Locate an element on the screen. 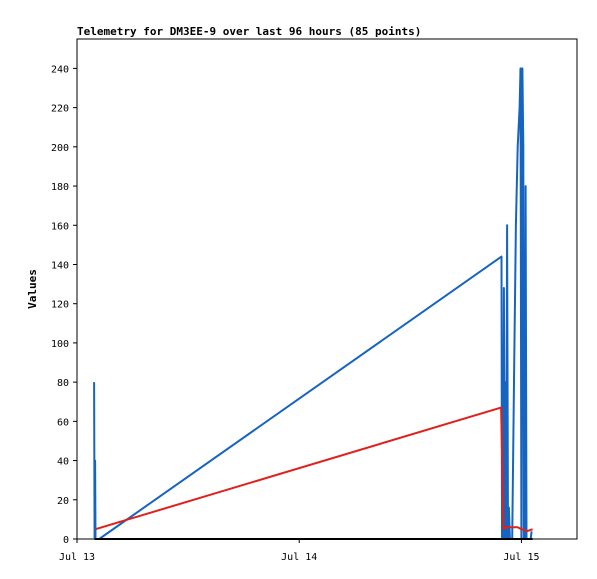  x-tick-label: Jul 13 is located at coordinates (77, 557).